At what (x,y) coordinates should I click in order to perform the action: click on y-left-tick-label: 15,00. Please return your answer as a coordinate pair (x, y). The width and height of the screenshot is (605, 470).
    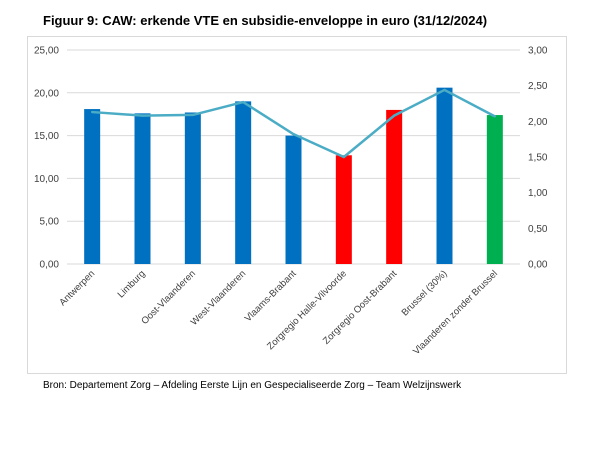
    Looking at the image, I should click on (46, 136).